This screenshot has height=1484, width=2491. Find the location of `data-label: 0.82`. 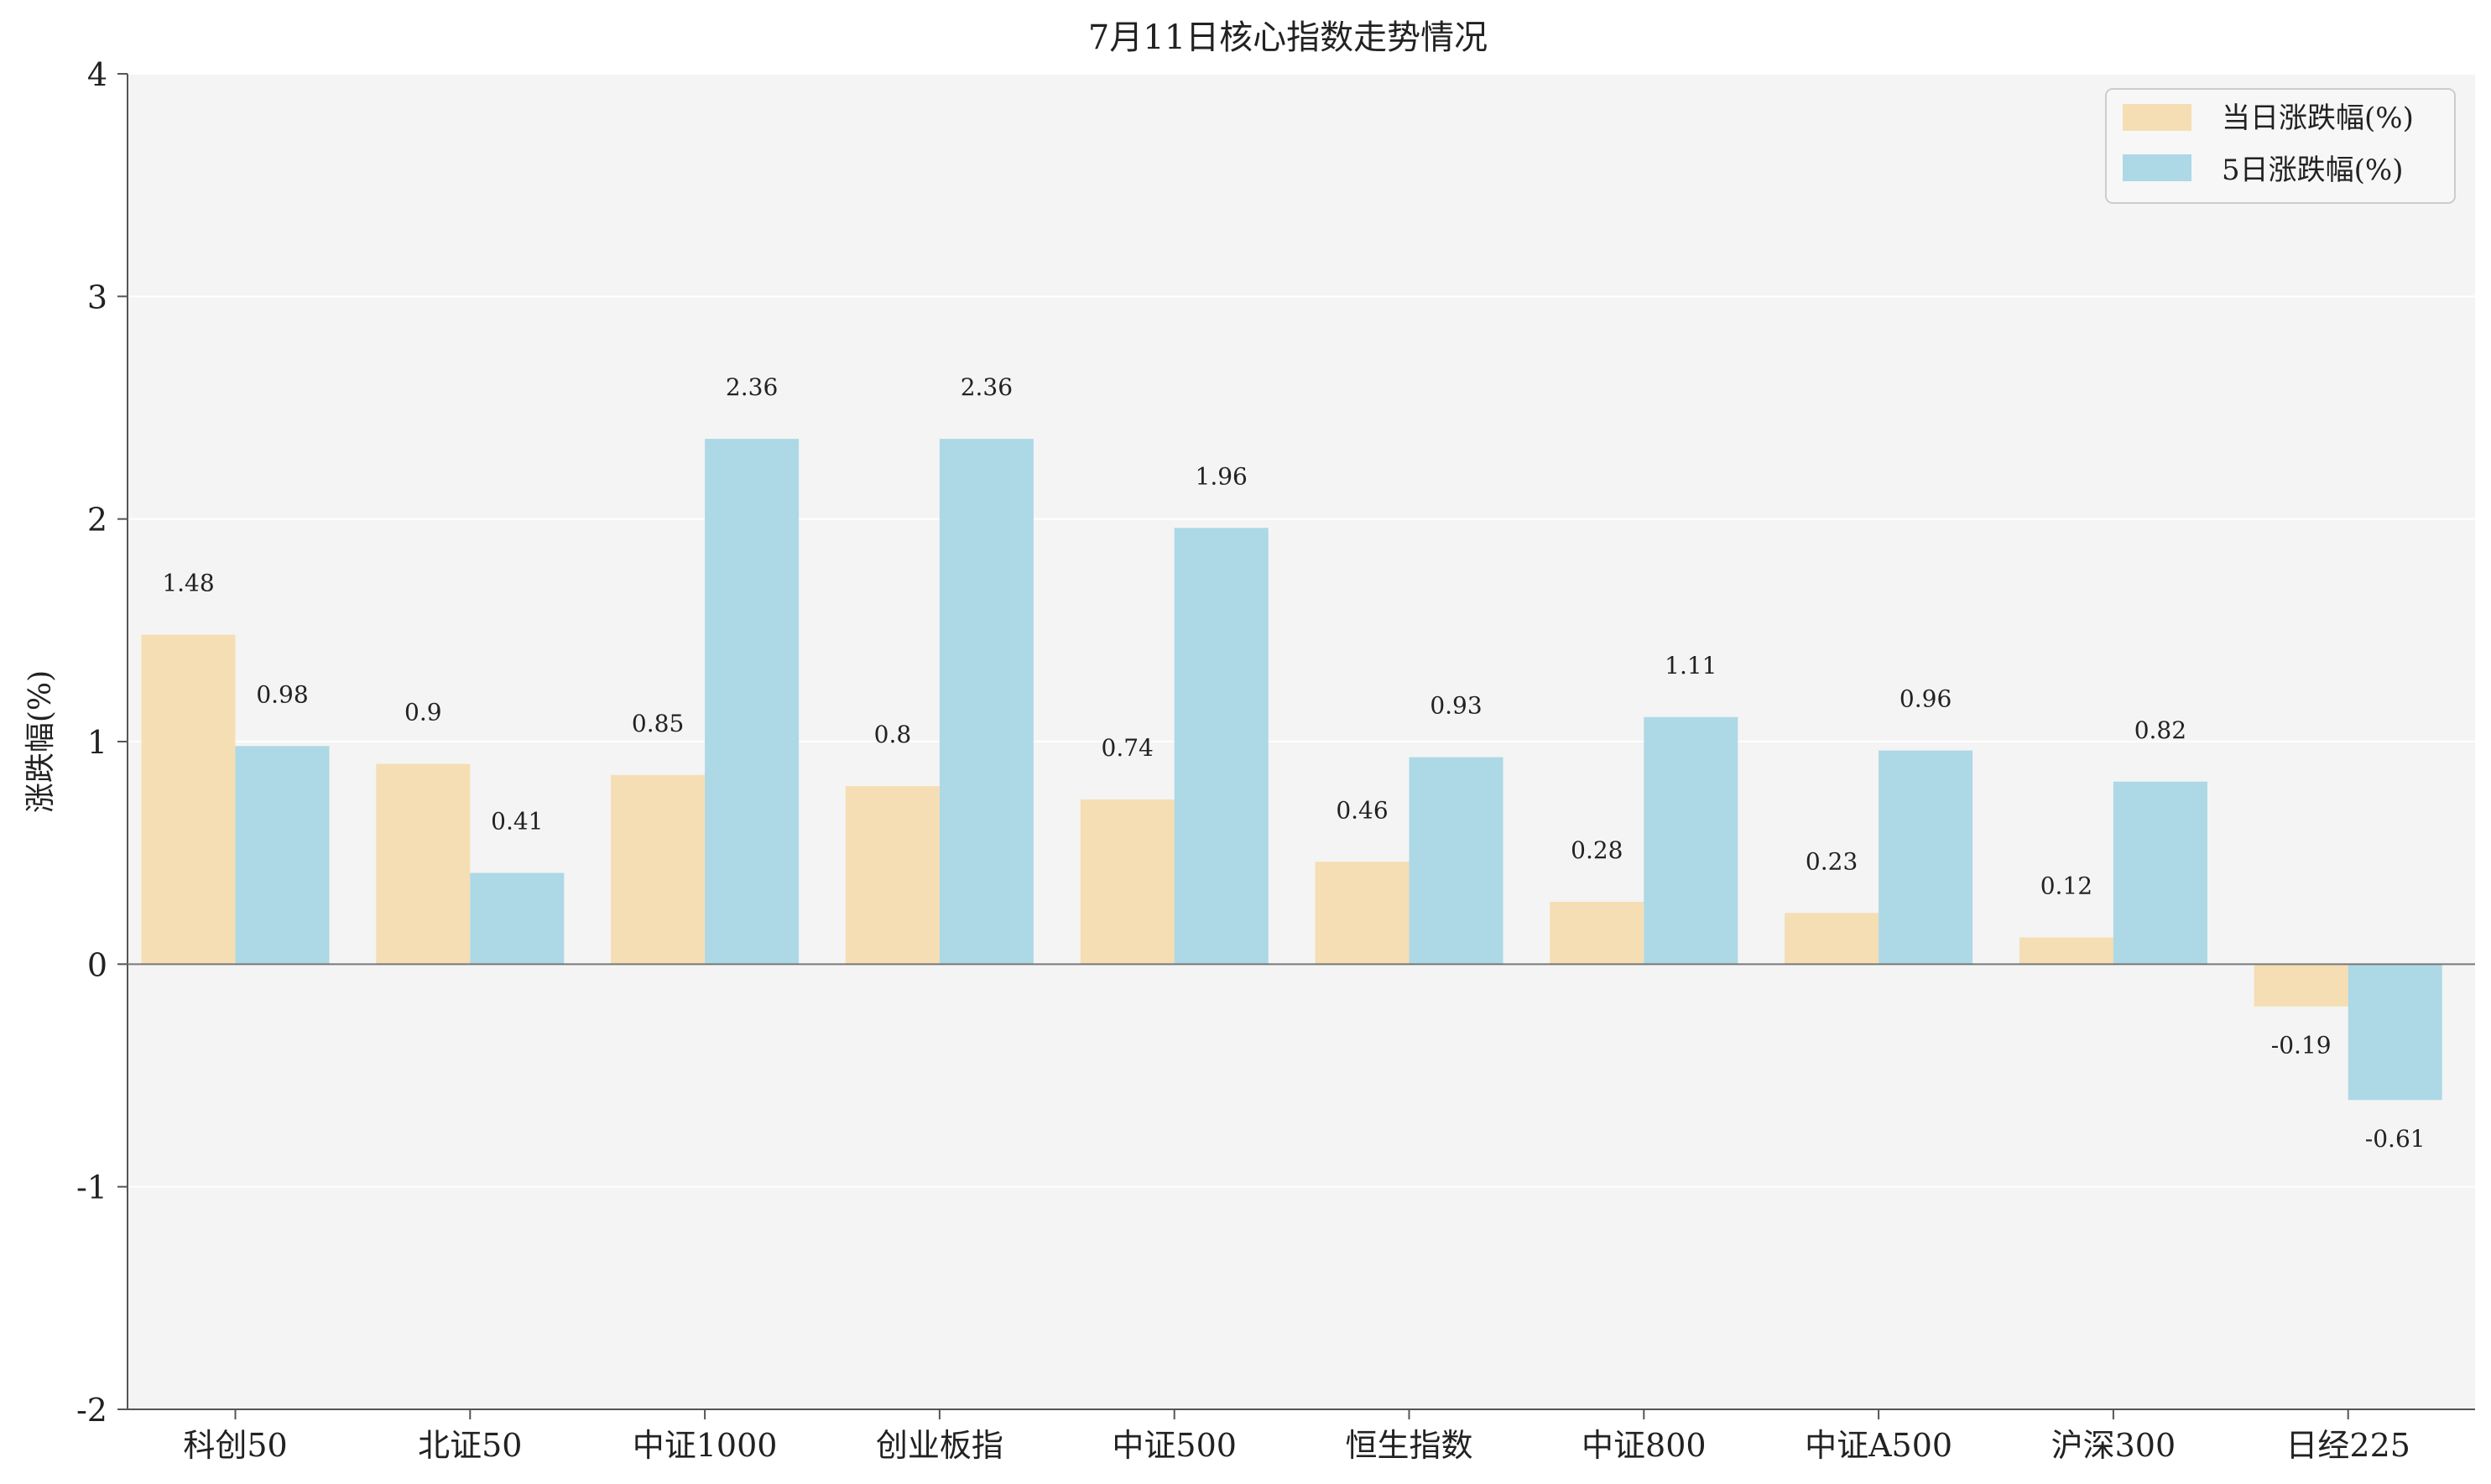

data-label: 0.82 is located at coordinates (2160, 730).